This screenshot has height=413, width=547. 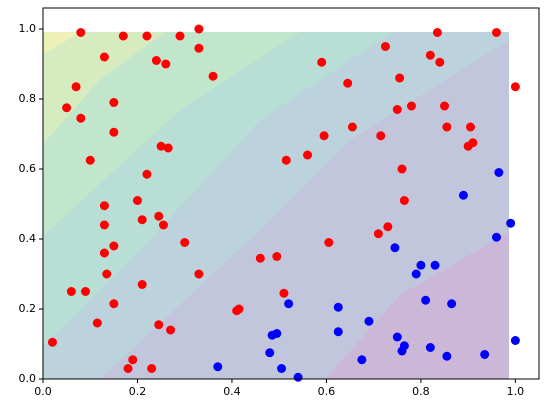 What do you see at coordinates (28, 308) in the screenshot?
I see `y-tick-label: 0.2` at bounding box center [28, 308].